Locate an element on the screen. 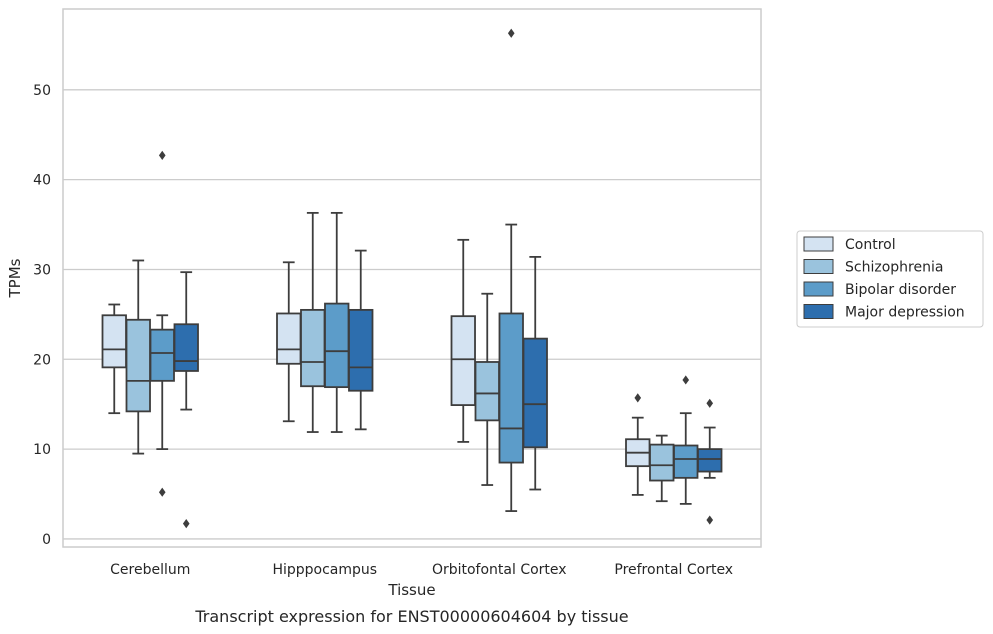 This screenshot has height=634, width=993. y-tick-label: 10 is located at coordinates (42, 450).